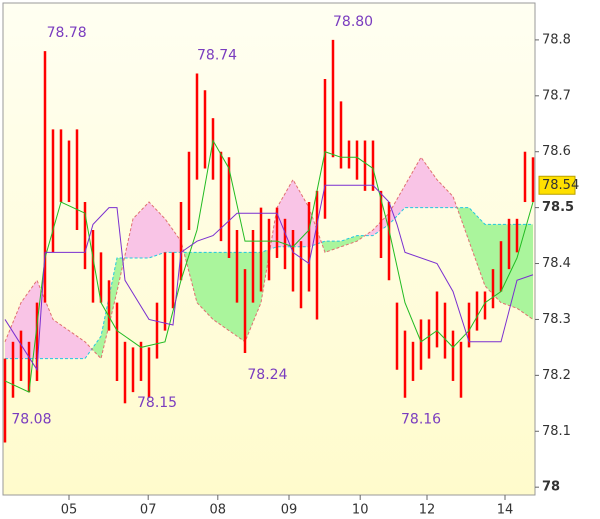 The image size is (600, 519). I want to click on y-tick-label: 78.2, so click(556, 375).